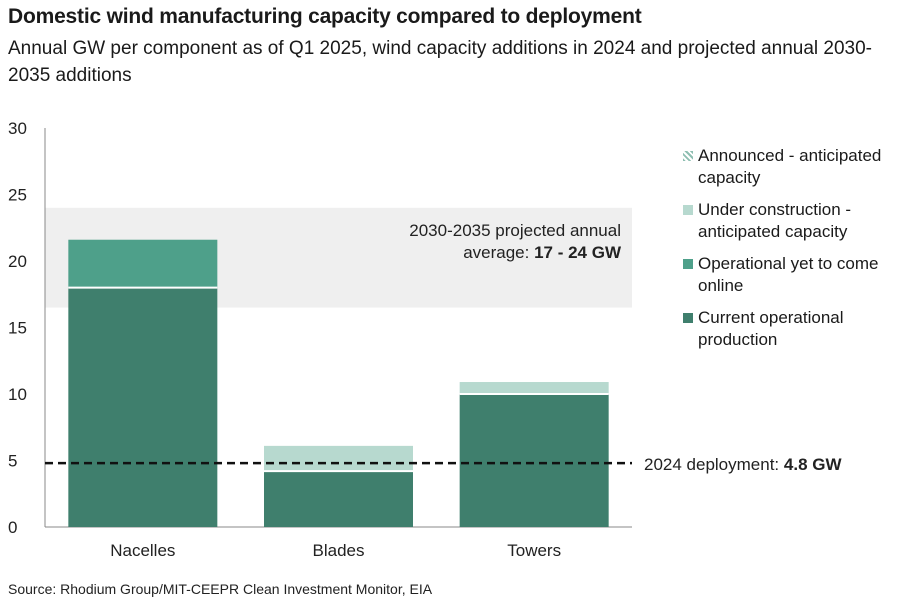 Image resolution: width=922 pixels, height=603 pixels. Describe the element at coordinates (338, 458) in the screenshot. I see `bar-under-construction-blades` at that location.